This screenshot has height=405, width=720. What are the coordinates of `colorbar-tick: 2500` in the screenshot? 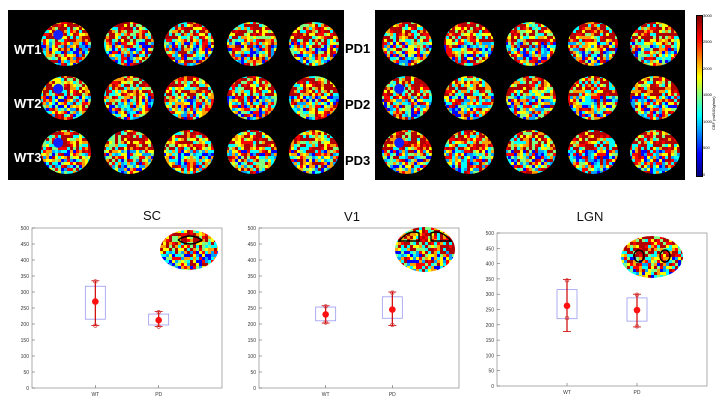 It's located at (707, 41).